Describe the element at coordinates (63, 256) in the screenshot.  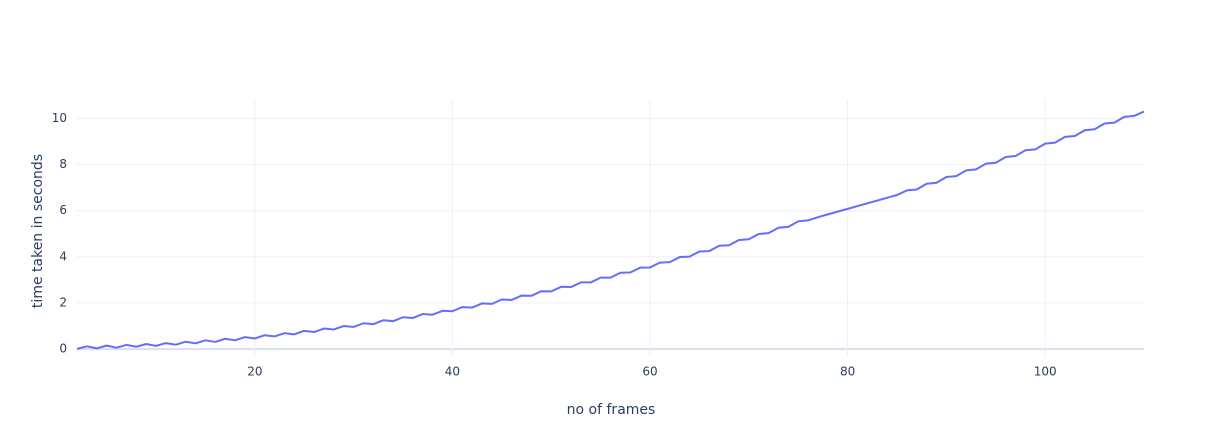
I see `y-tick-label: 4` at that location.